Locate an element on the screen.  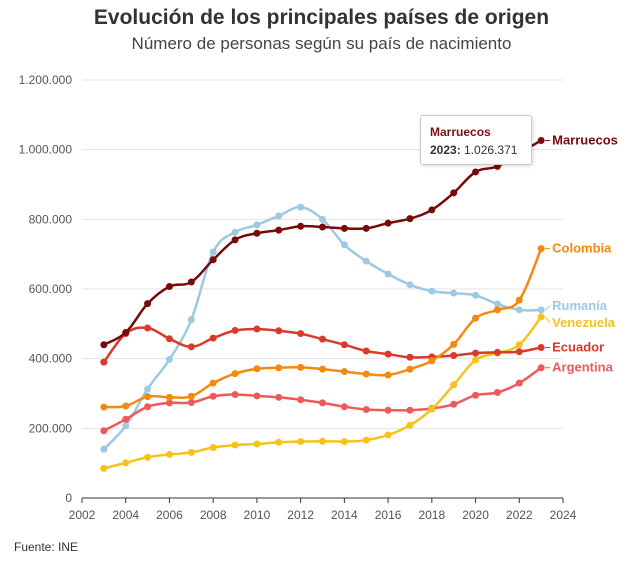
y-tick-label: 1.000.000 is located at coordinates (46, 150).